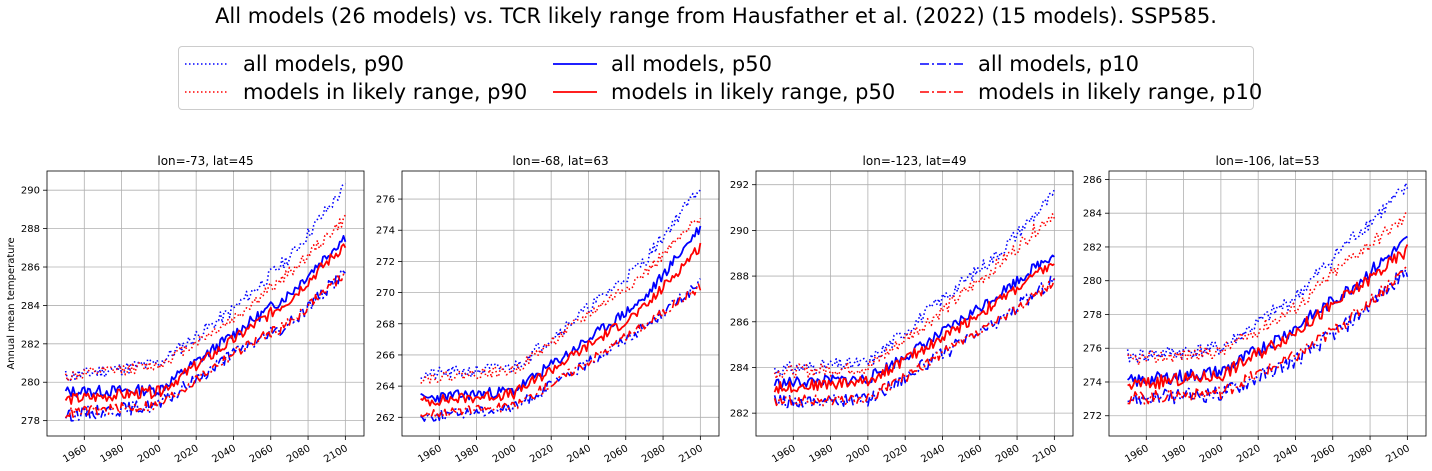 This screenshot has height=471, width=1432. Describe the element at coordinates (323, 64) in the screenshot. I see `legend-label: all models, p90` at that location.